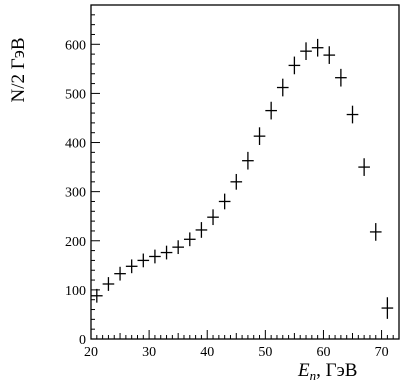 Image resolution: width=400 pixels, height=380 pixels. I want to click on x-tick-label: 50, so click(265, 352).